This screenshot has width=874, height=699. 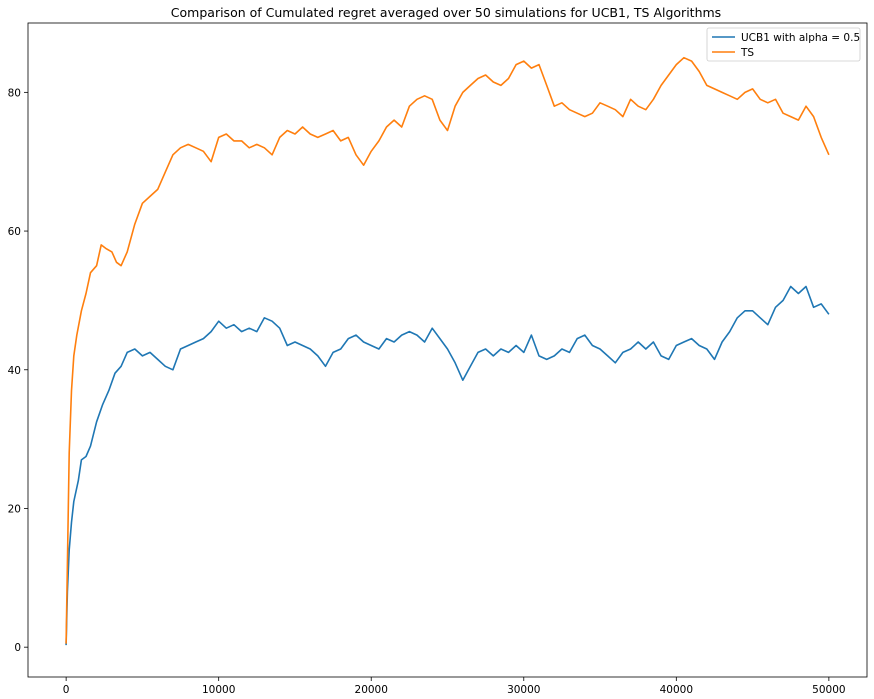 What do you see at coordinates (14, 509) in the screenshot?
I see `y-tick-label: 20` at bounding box center [14, 509].